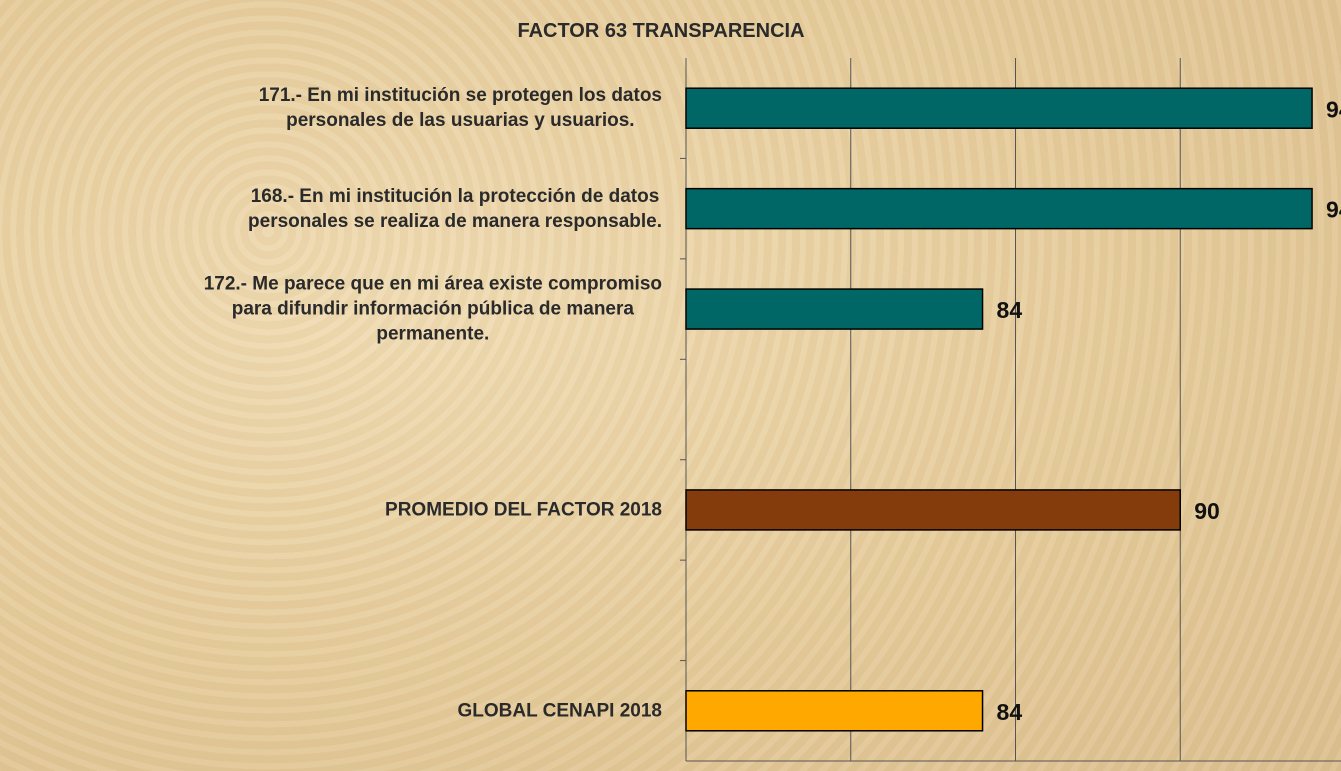 This screenshot has height=771, width=1341. Describe the element at coordinates (523, 510) in the screenshot. I see `y-tick-label: PROMEDIO DEL FACTOR 2018` at that location.